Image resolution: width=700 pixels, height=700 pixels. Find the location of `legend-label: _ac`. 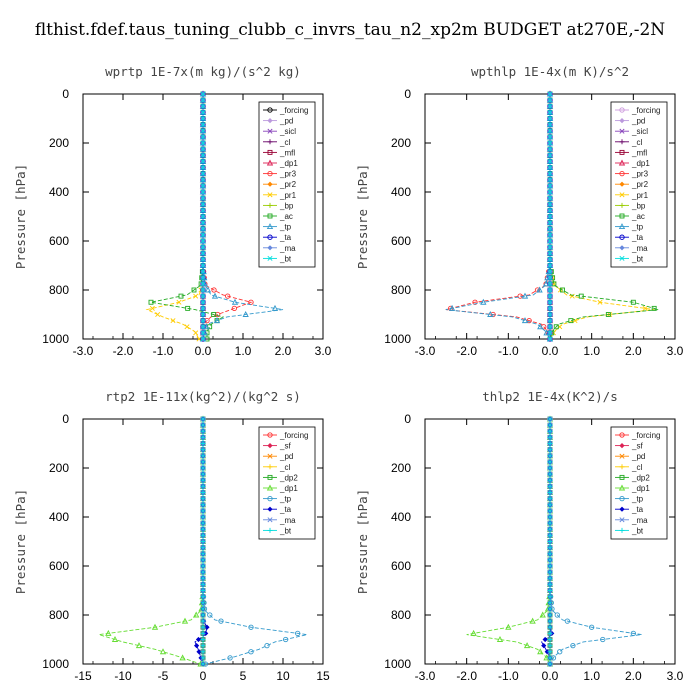

legend-label: _ac is located at coordinates (286, 216).